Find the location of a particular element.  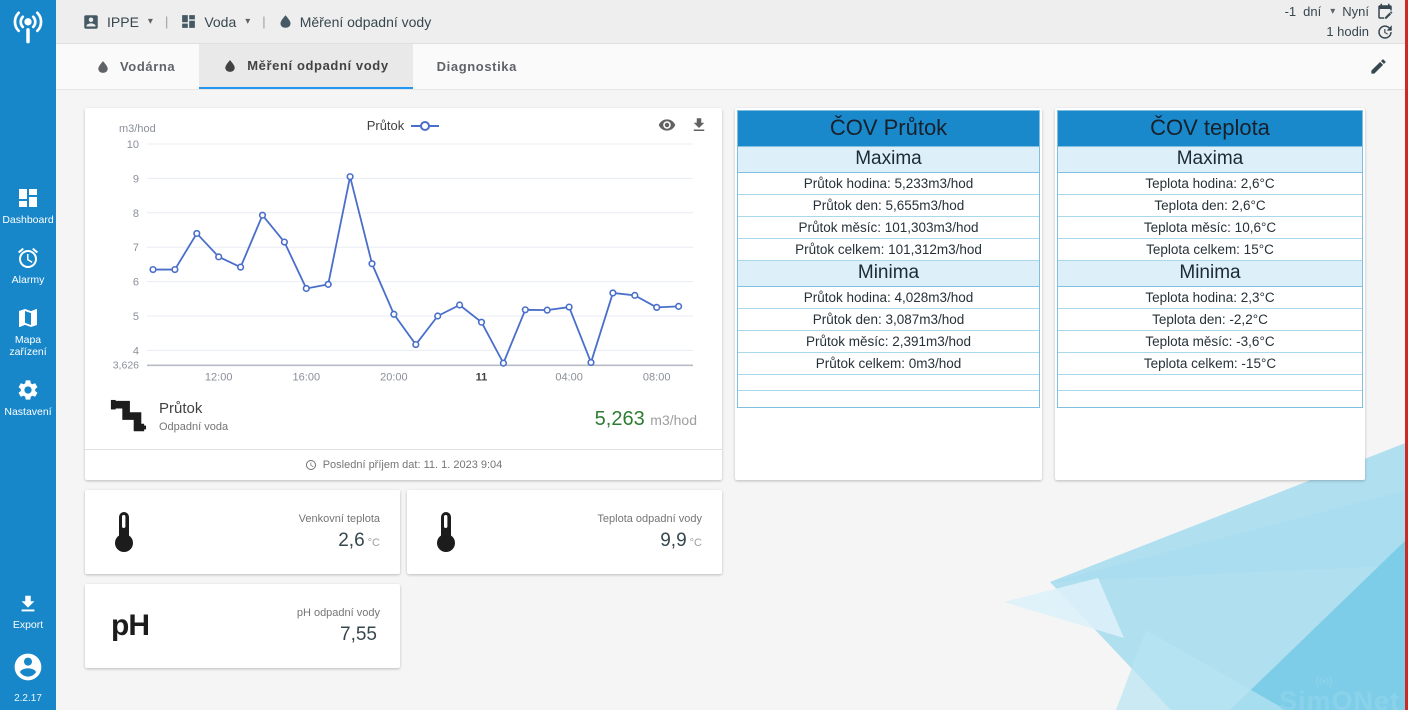

svg-text: 08:00 is located at coordinates (657, 377).